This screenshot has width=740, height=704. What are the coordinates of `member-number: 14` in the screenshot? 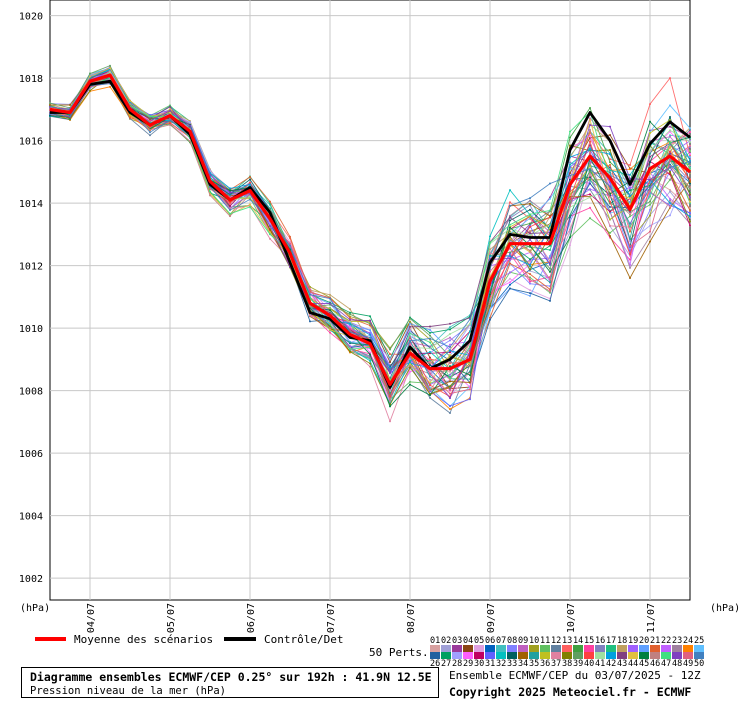 It's located at (578, 641).